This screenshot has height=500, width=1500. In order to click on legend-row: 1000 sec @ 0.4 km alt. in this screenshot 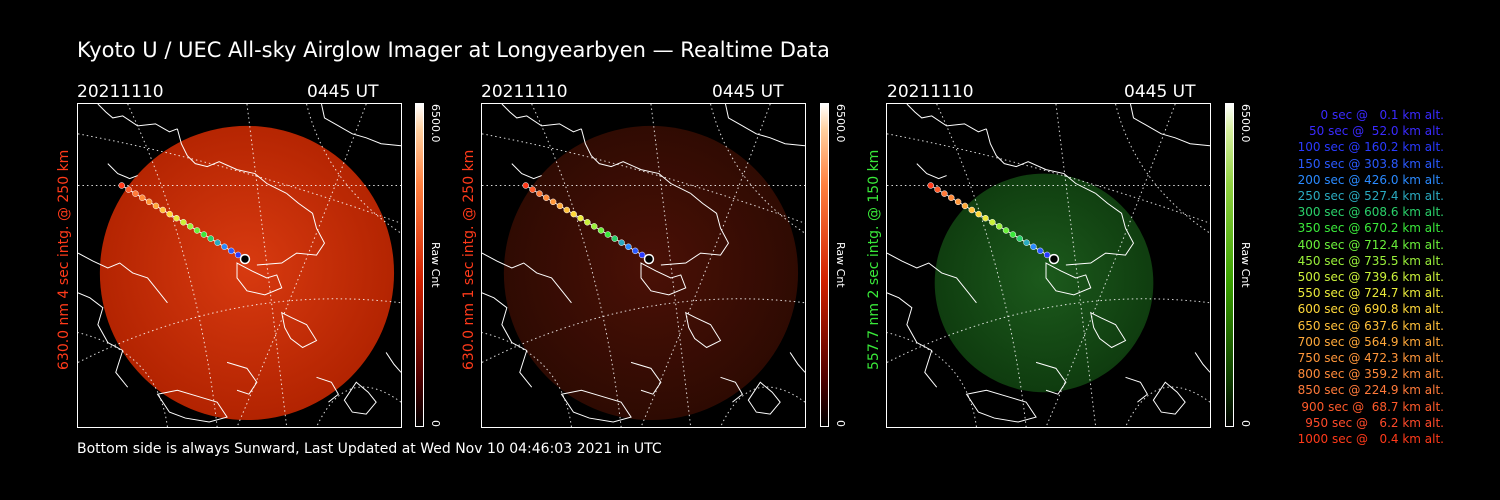, I will do `click(1370, 439)`.